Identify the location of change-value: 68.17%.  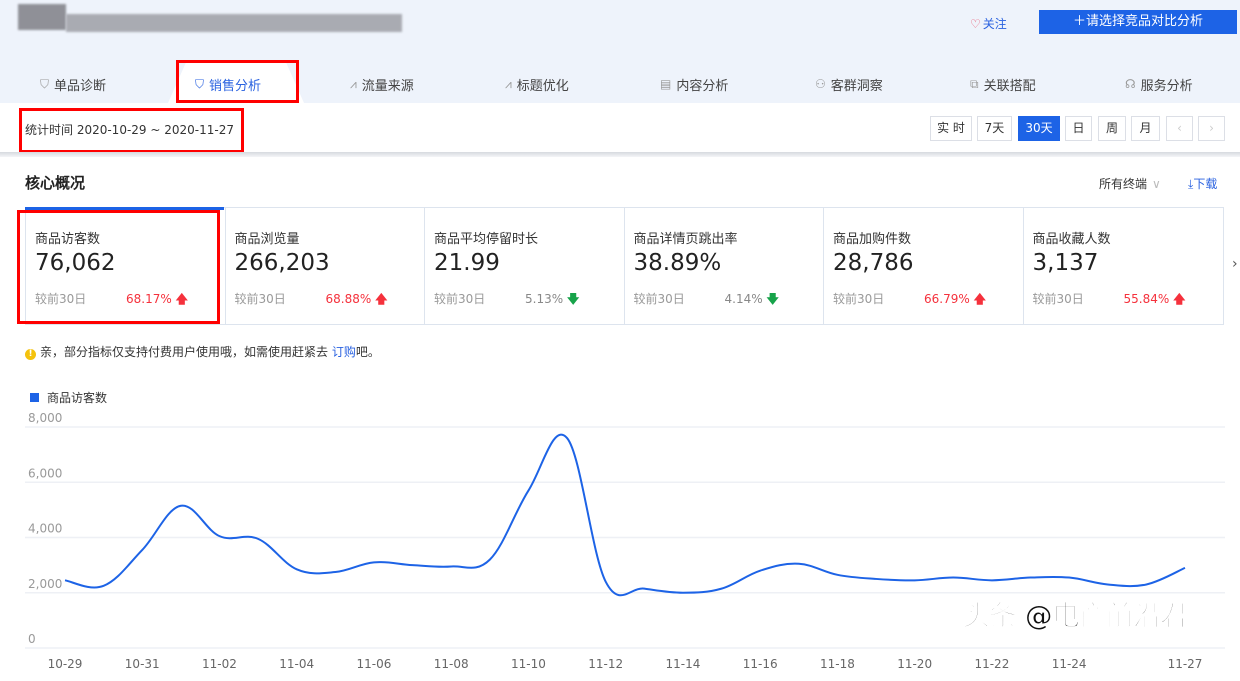
(149, 299).